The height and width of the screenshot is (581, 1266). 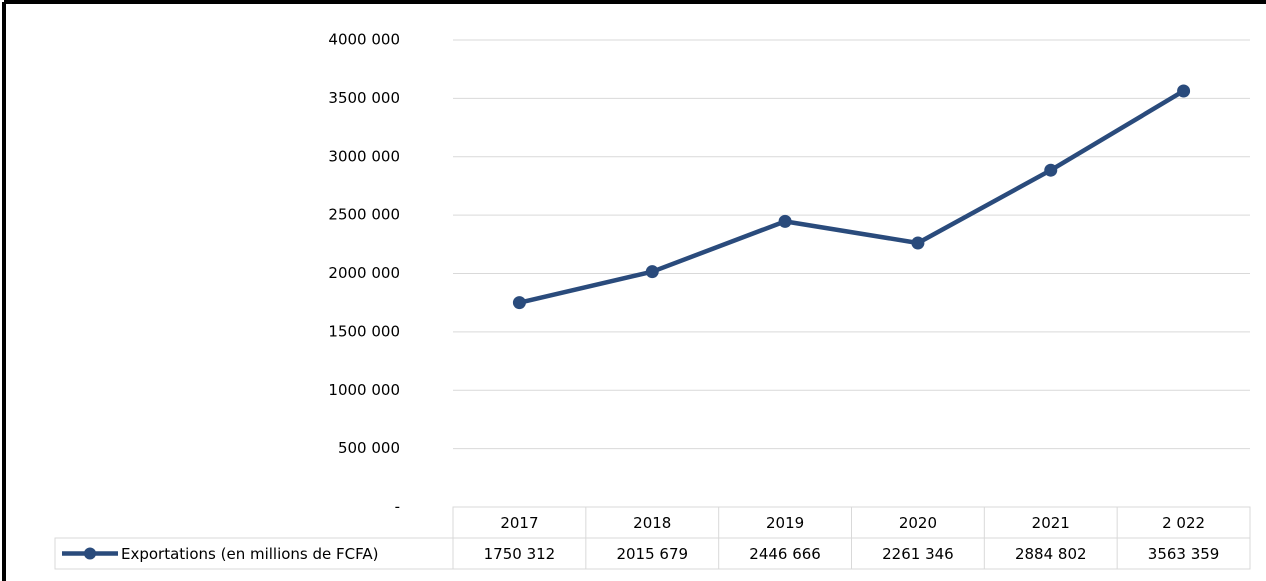 What do you see at coordinates (520, 554) in the screenshot?
I see `data-label: 1750 312` at bounding box center [520, 554].